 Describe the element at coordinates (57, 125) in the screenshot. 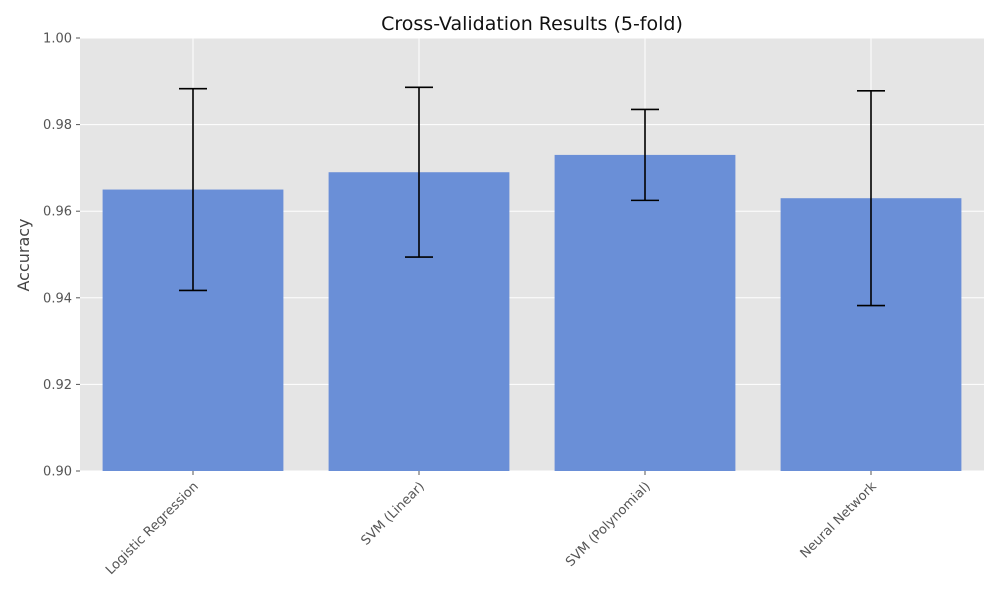

I see `y-tick-label: 0.98` at that location.